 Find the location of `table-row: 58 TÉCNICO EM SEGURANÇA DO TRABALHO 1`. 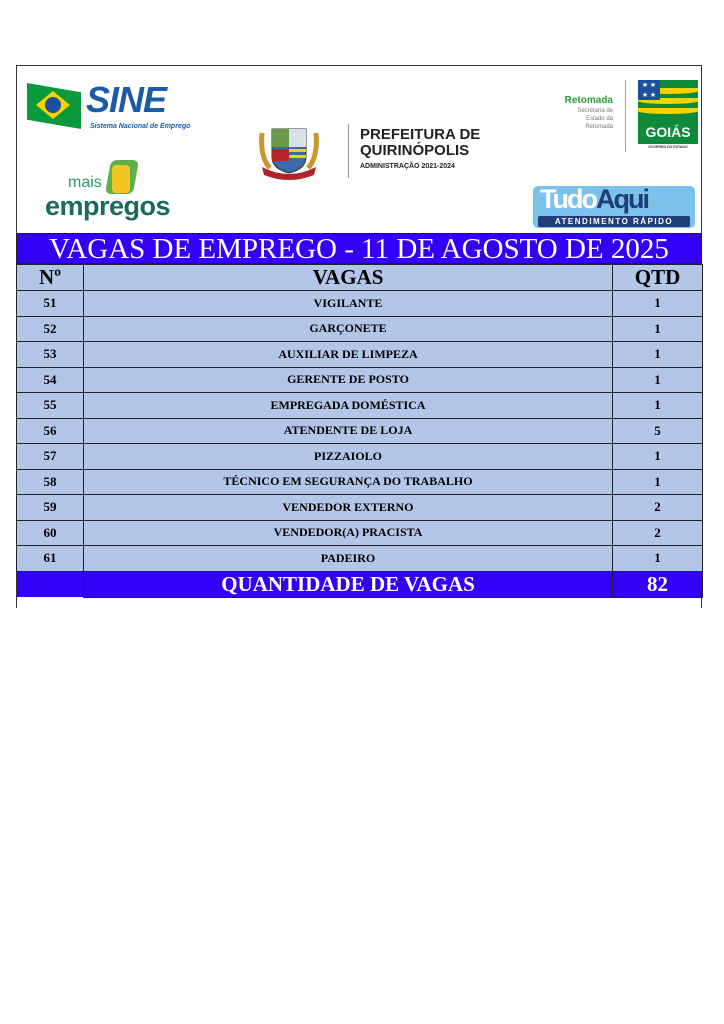

table-row: 58 TÉCNICO EM SEGURANÇA DO TRABALHO 1 is located at coordinates (359, 481).